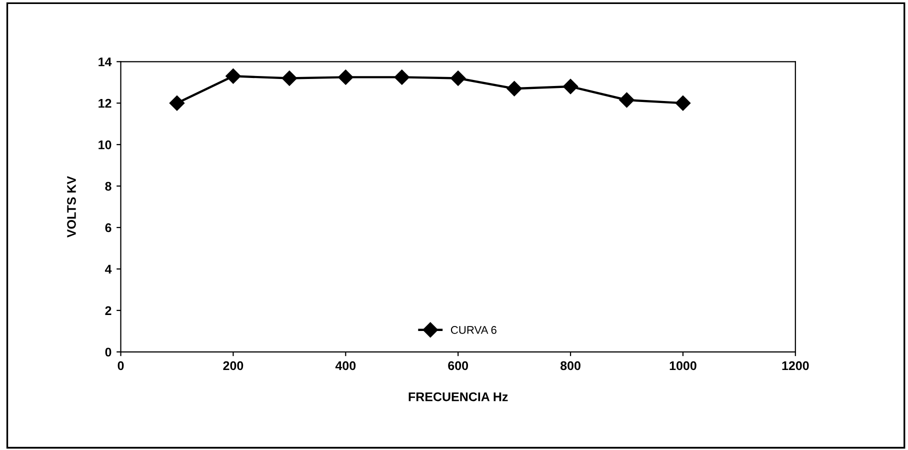  I want to click on x-tick-label: 0, so click(121, 365).